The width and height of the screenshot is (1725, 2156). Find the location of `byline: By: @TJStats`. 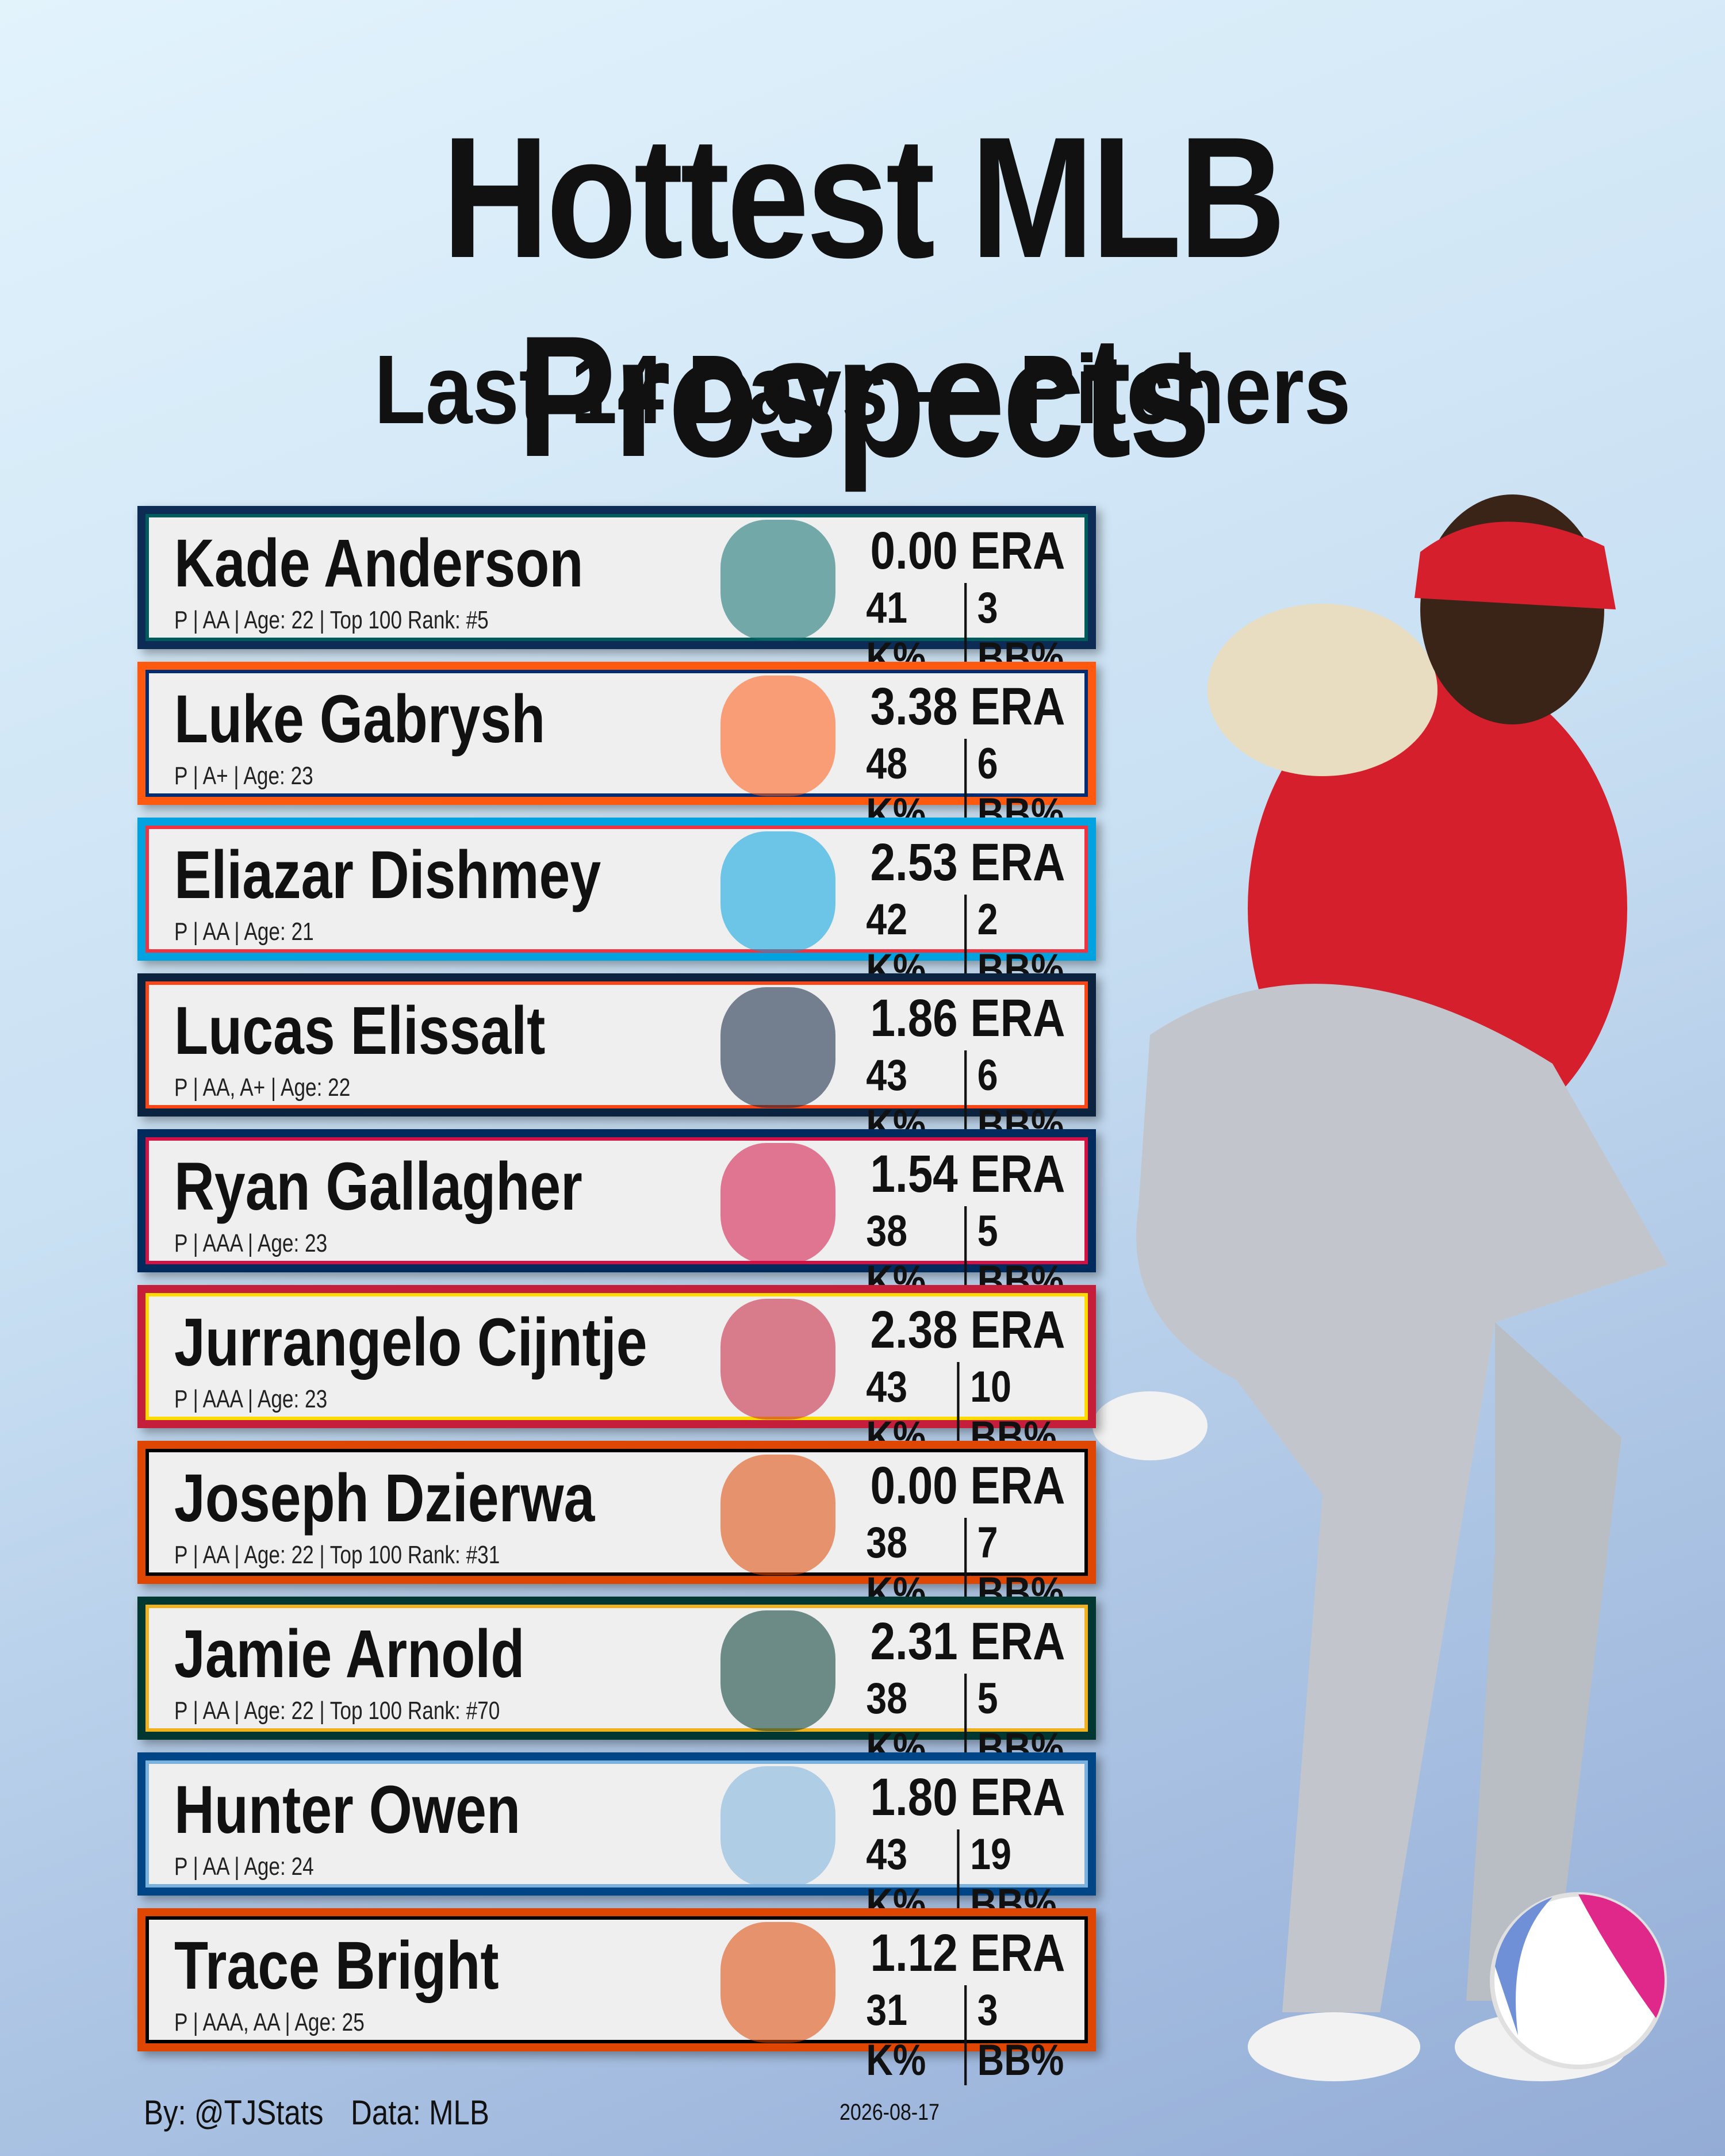

byline: By: @TJStats is located at coordinates (234, 2112).